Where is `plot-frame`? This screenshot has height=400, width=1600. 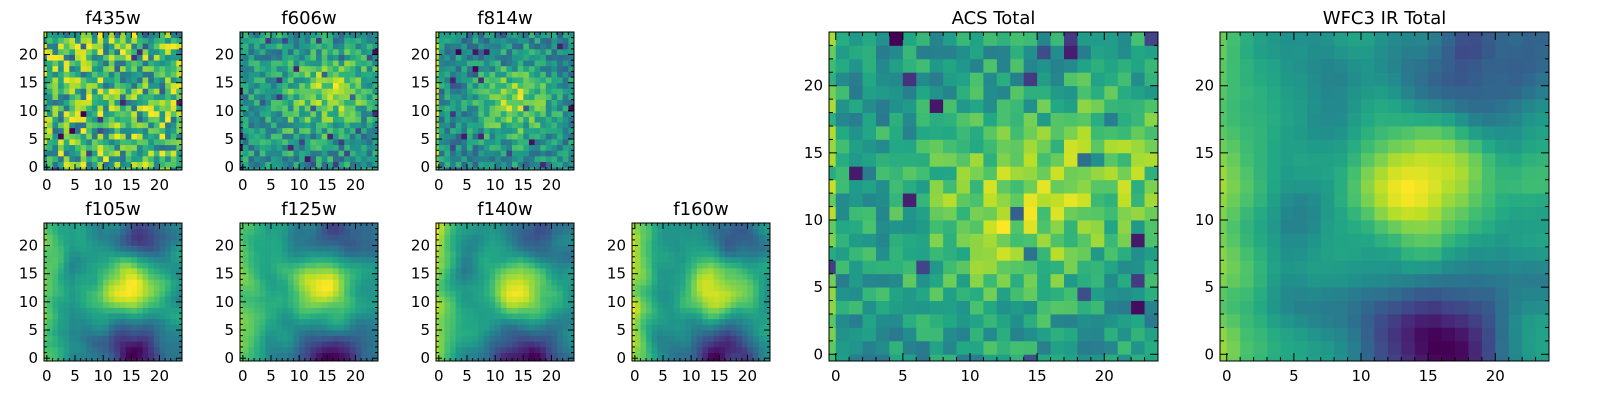 plot-frame is located at coordinates (309, 292).